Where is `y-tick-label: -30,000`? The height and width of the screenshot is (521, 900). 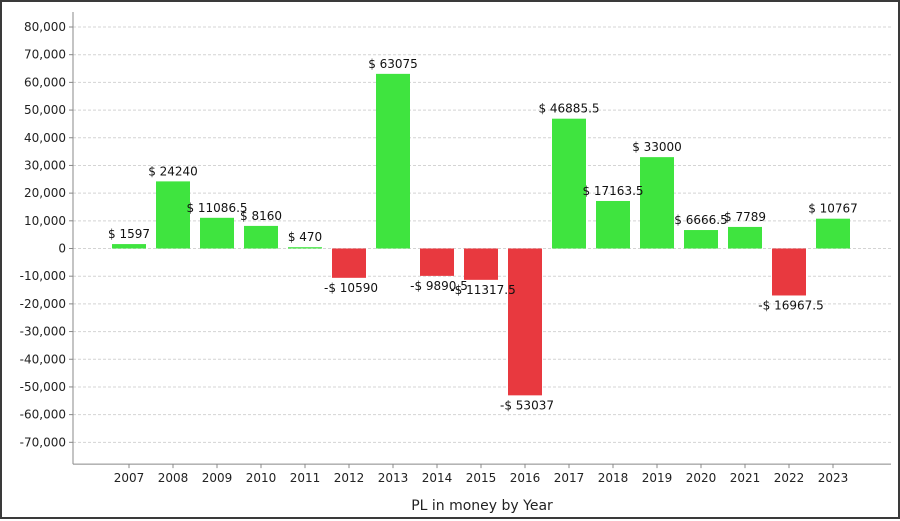
y-tick-label: -30,000 is located at coordinates (43, 332).